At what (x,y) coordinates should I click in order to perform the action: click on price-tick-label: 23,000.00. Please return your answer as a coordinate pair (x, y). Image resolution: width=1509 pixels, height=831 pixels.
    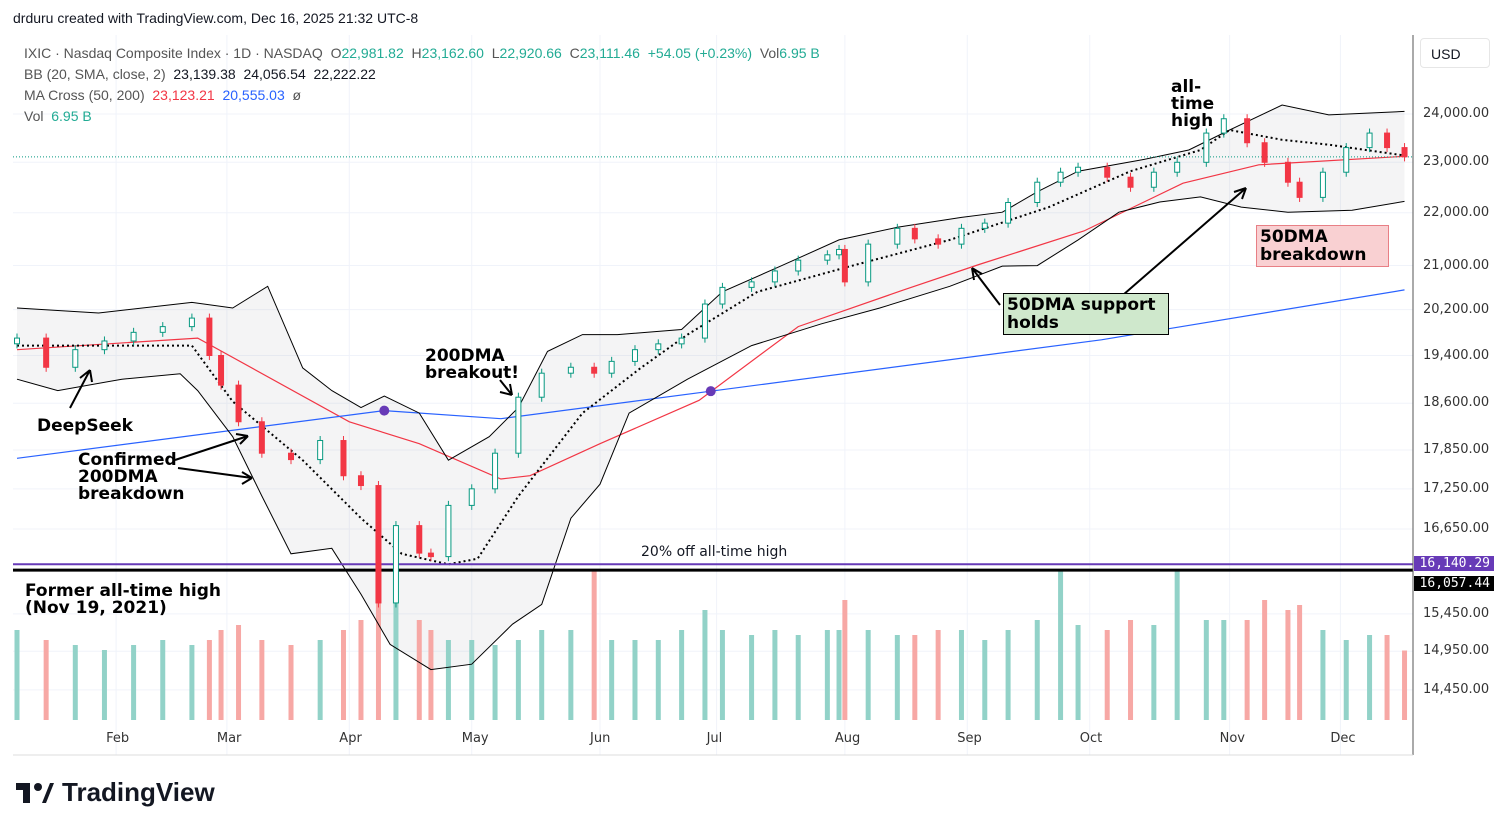
    Looking at the image, I should click on (1456, 162).